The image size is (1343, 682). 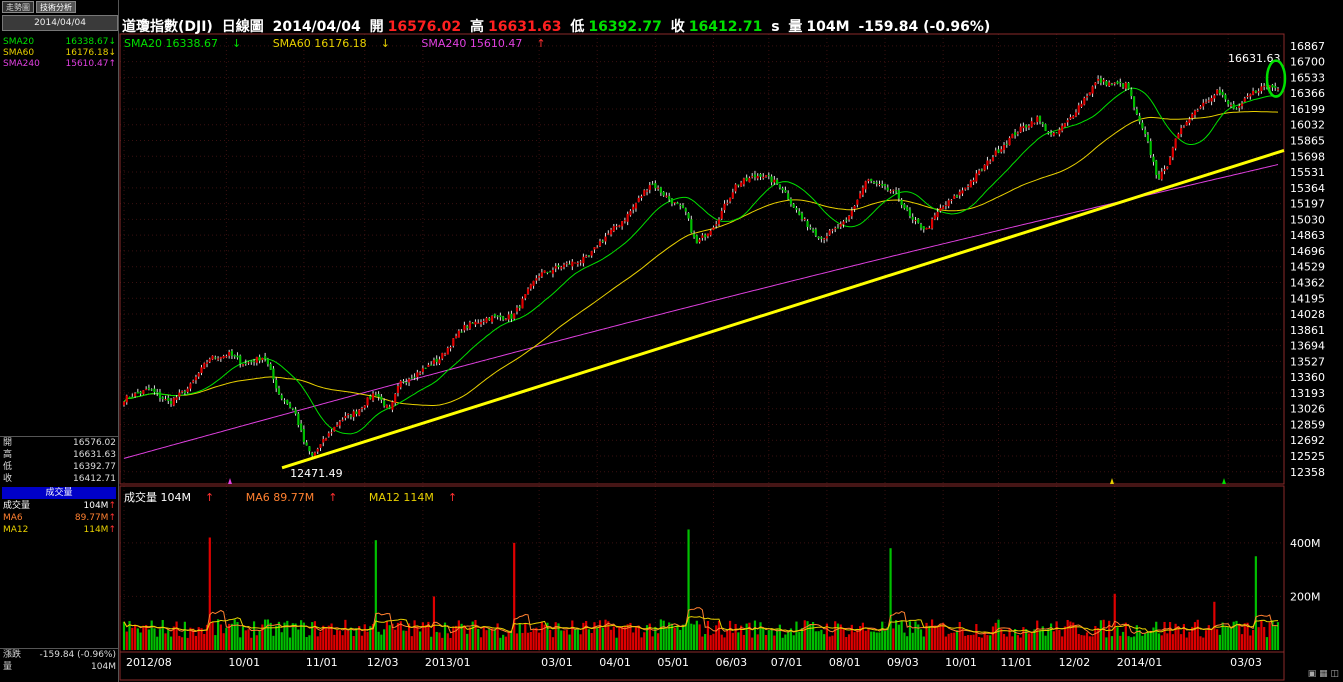 I want to click on price-tick-label: 14362, so click(x=1307, y=282).